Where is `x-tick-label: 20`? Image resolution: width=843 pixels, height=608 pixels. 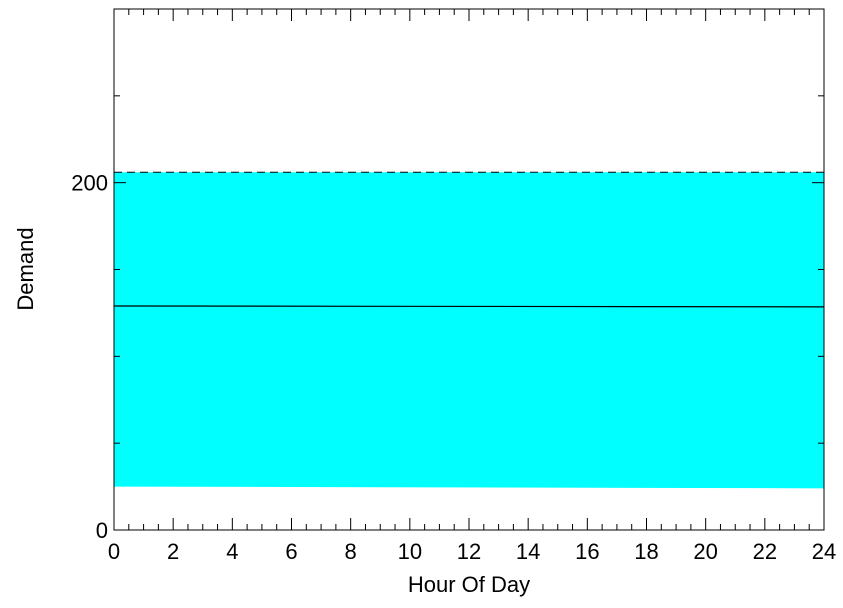
x-tick-label: 20 is located at coordinates (705, 551).